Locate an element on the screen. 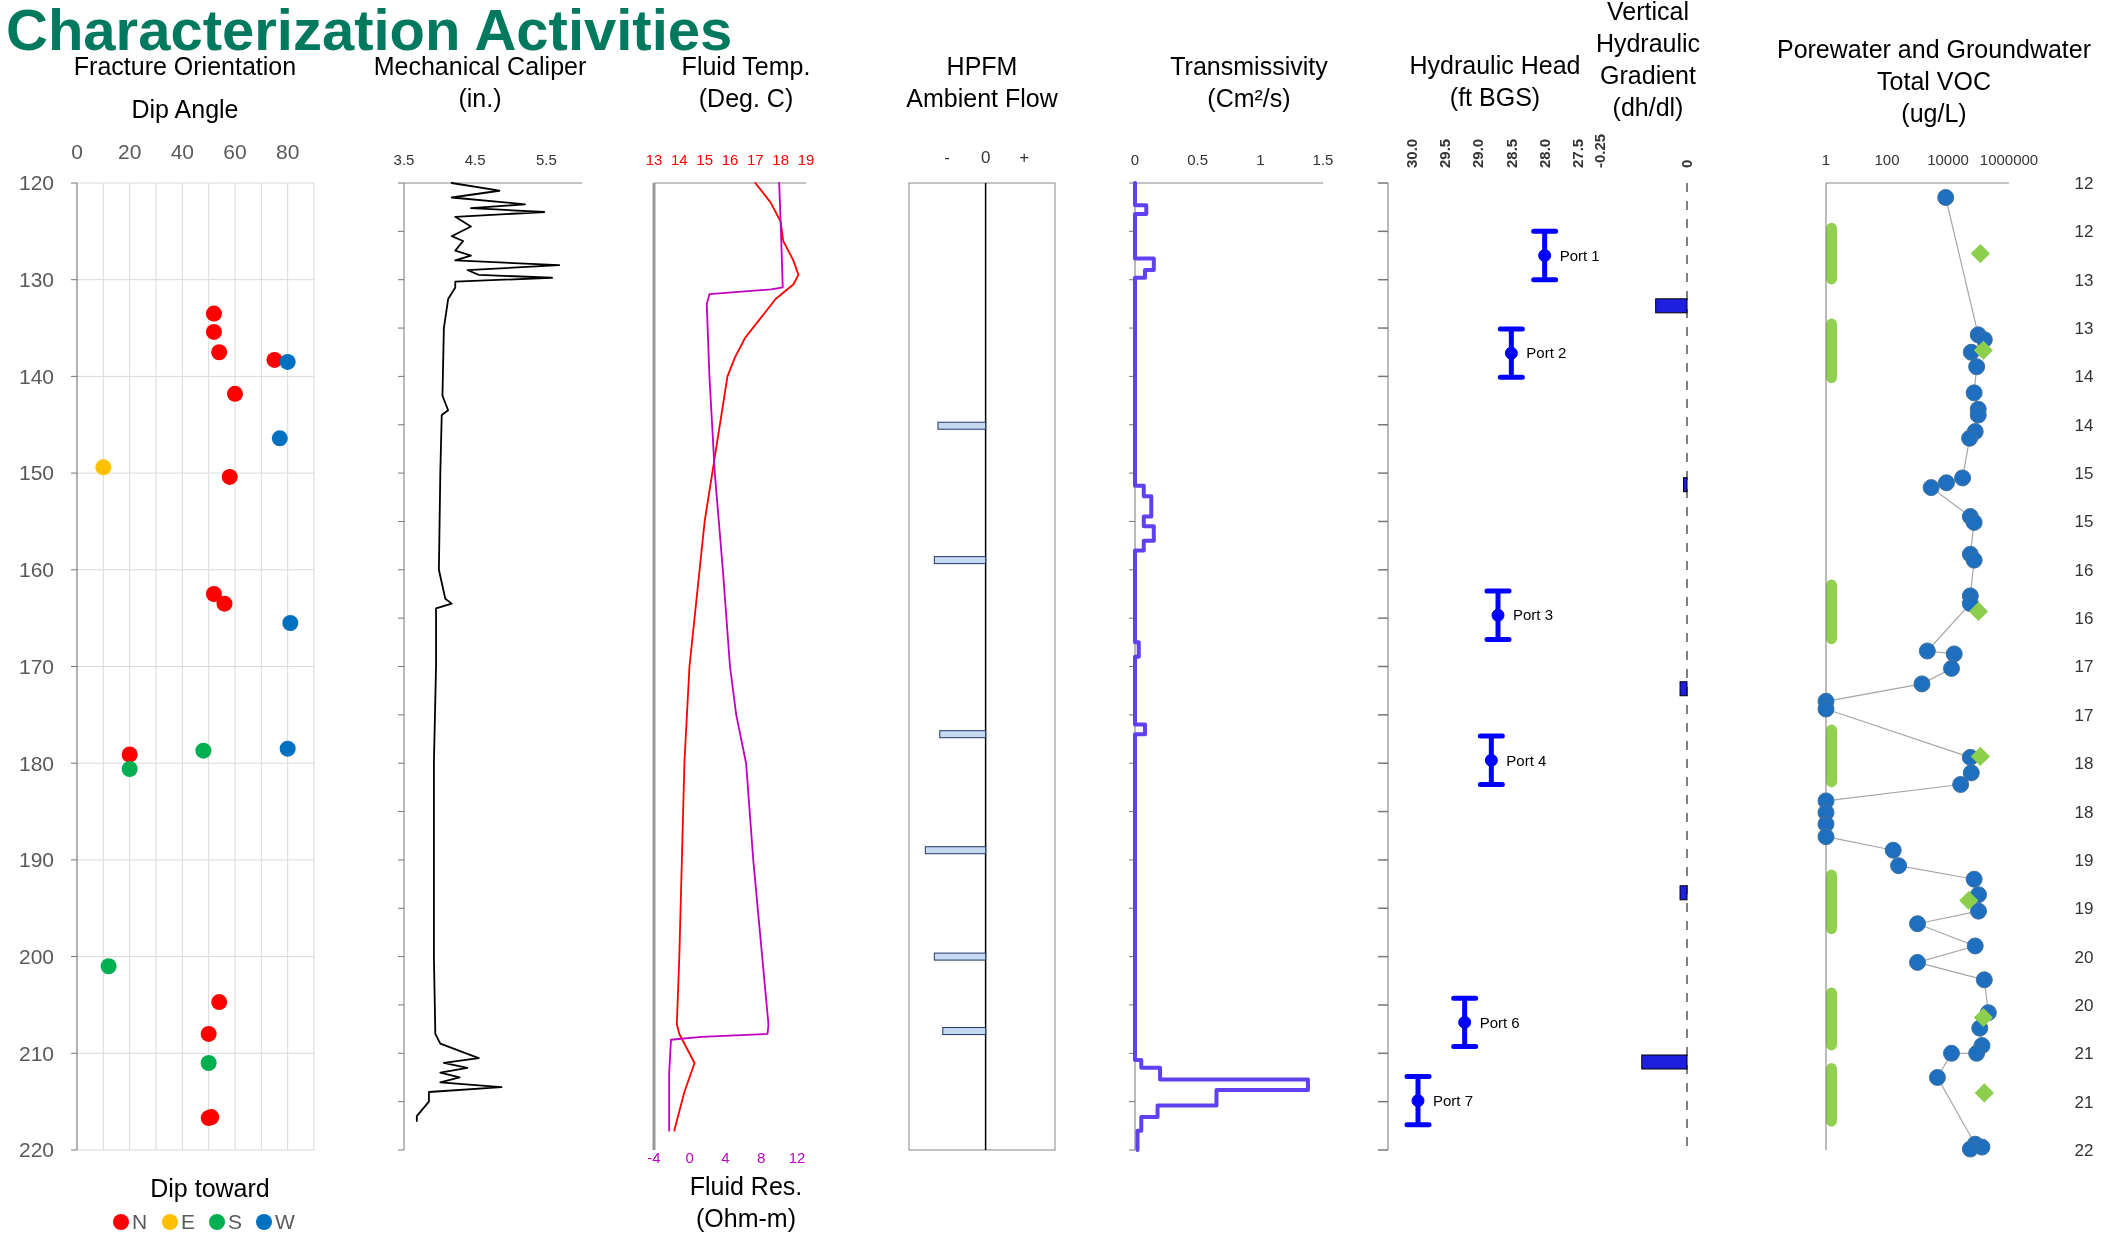  y-tick-label: 140 is located at coordinates (36, 376).